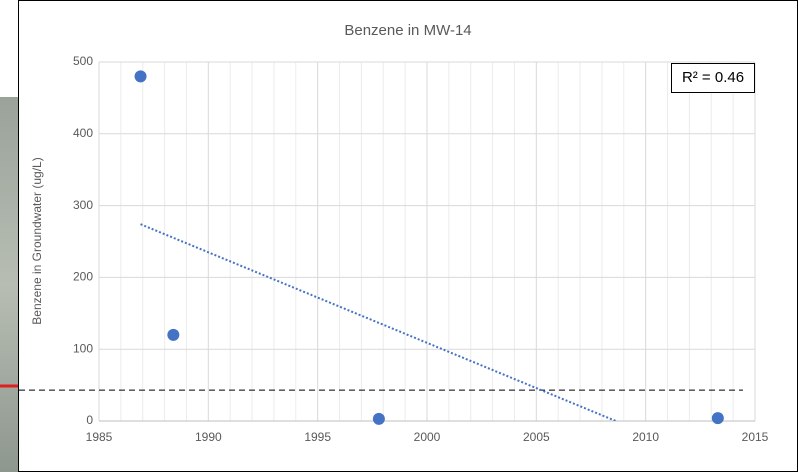 The width and height of the screenshot is (798, 472). Describe the element at coordinates (83, 348) in the screenshot. I see `y-tick-label: 100` at that location.